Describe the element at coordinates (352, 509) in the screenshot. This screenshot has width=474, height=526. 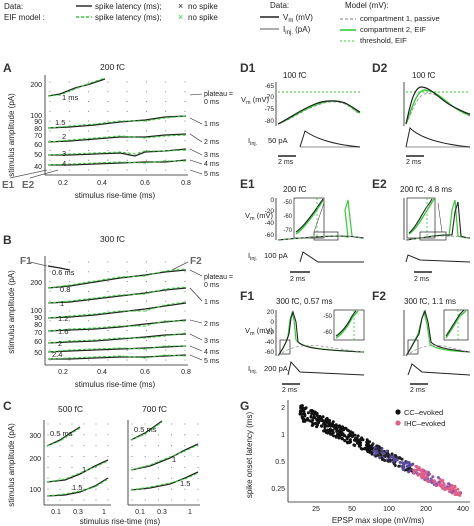
I see `xtick: 50` at that location.